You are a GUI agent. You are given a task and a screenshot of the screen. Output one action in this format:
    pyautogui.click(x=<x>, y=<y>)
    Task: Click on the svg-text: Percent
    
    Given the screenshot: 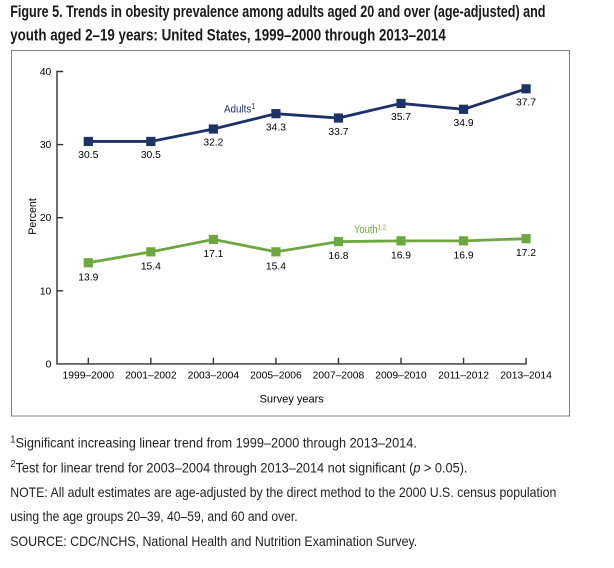 What is the action you would take?
    pyautogui.click(x=33, y=216)
    